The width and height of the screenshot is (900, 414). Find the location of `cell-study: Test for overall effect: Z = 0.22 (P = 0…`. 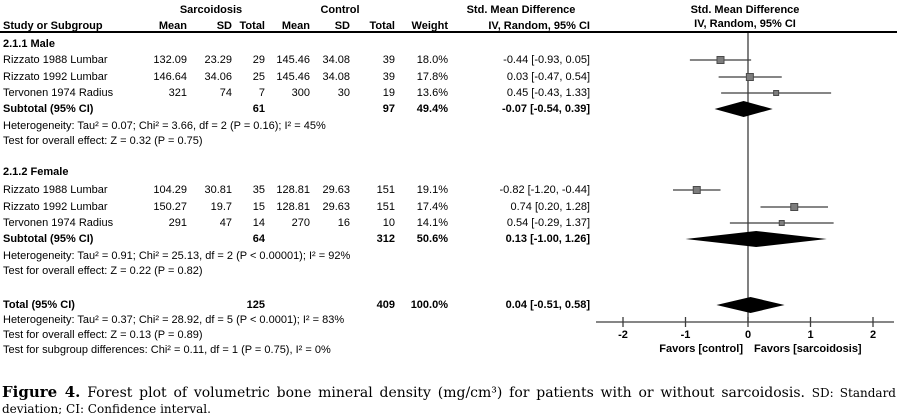

cell-study: Test for overall effect: Z = 0.22 (P = 0… is located at coordinates (103, 271).